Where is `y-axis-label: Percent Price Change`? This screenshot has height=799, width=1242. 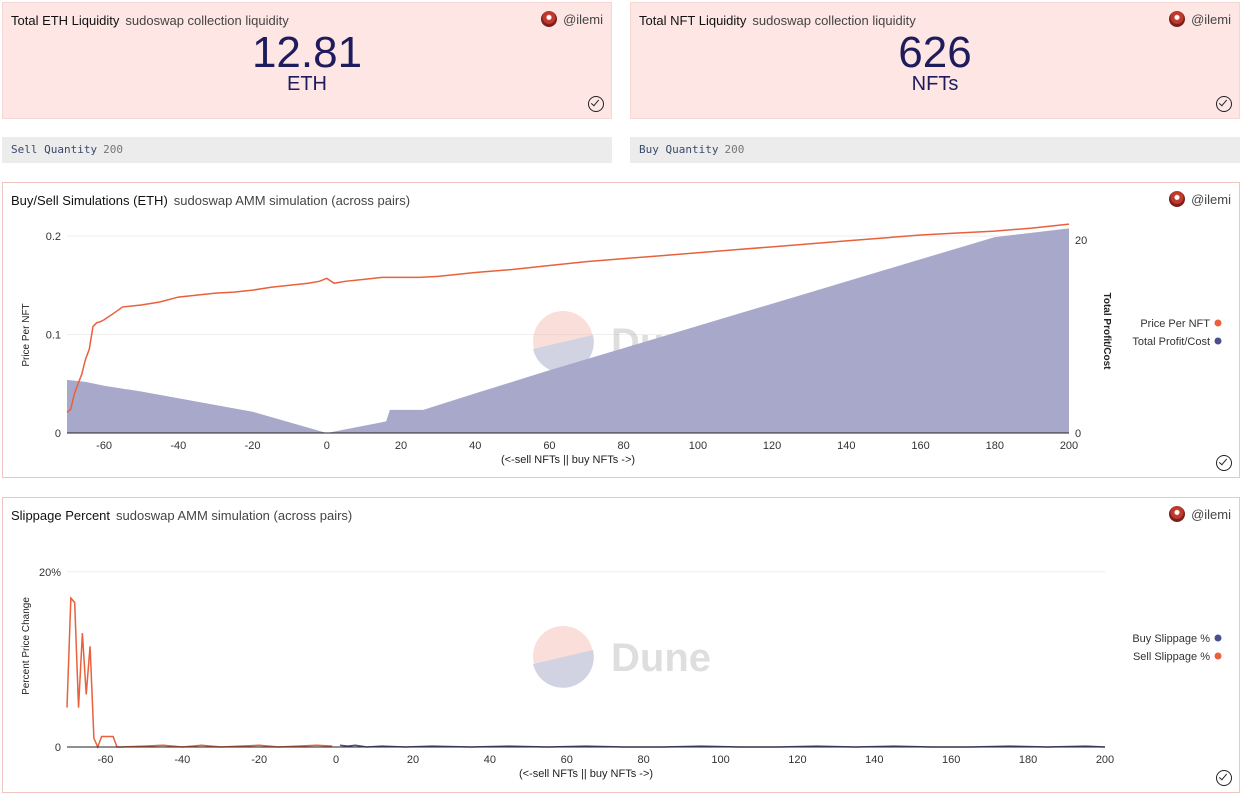 y-axis-label: Percent Price Change is located at coordinates (26, 646).